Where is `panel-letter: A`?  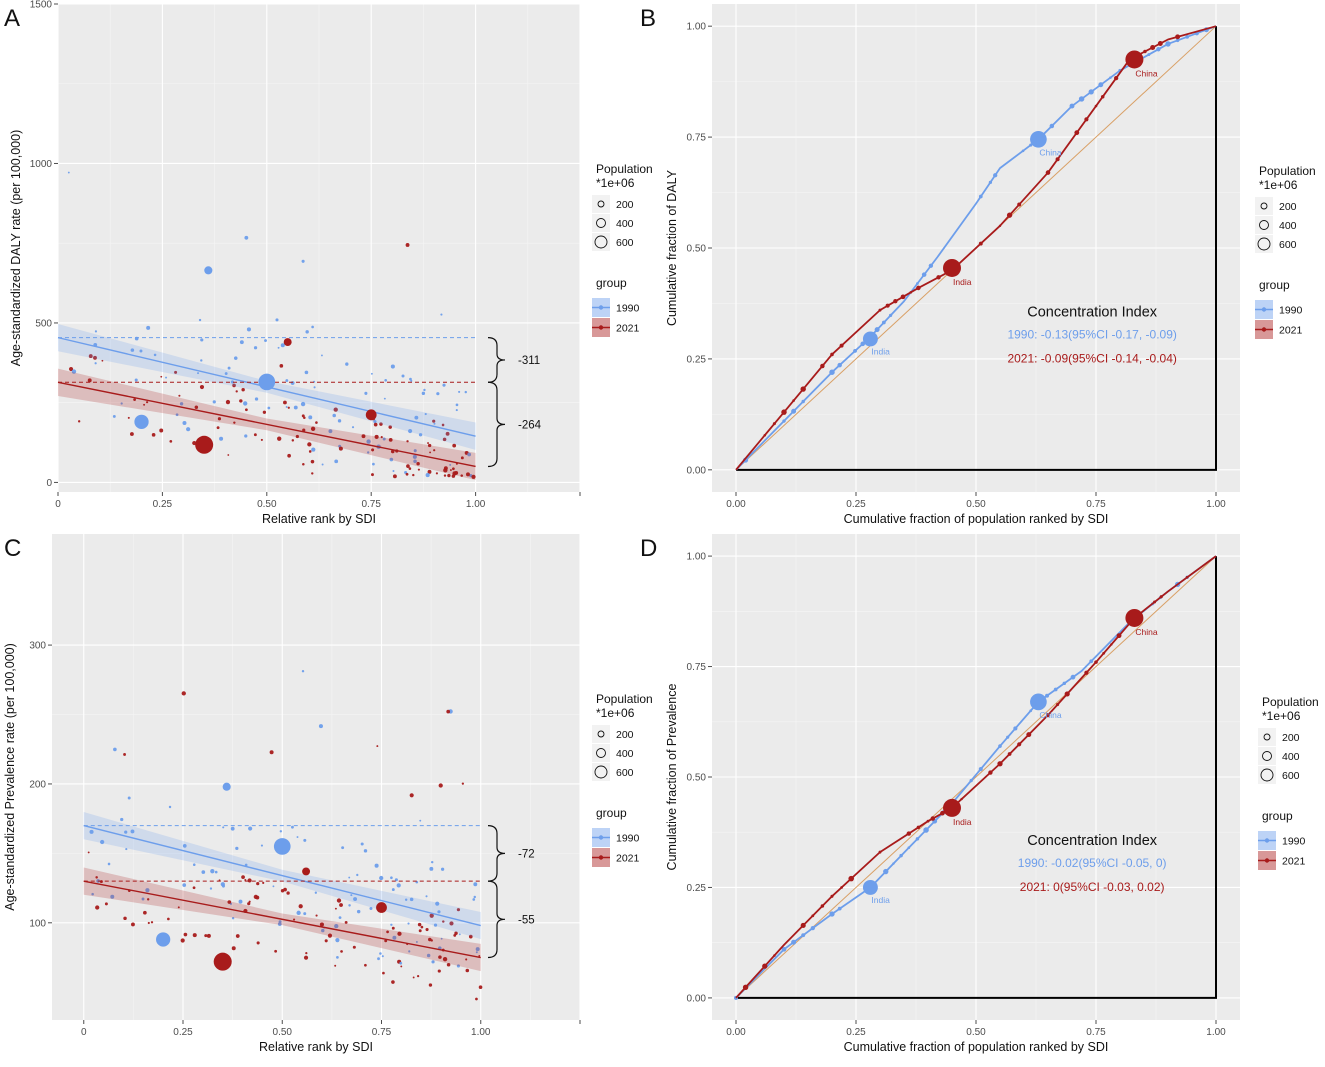
panel-letter: A is located at coordinates (12, 18).